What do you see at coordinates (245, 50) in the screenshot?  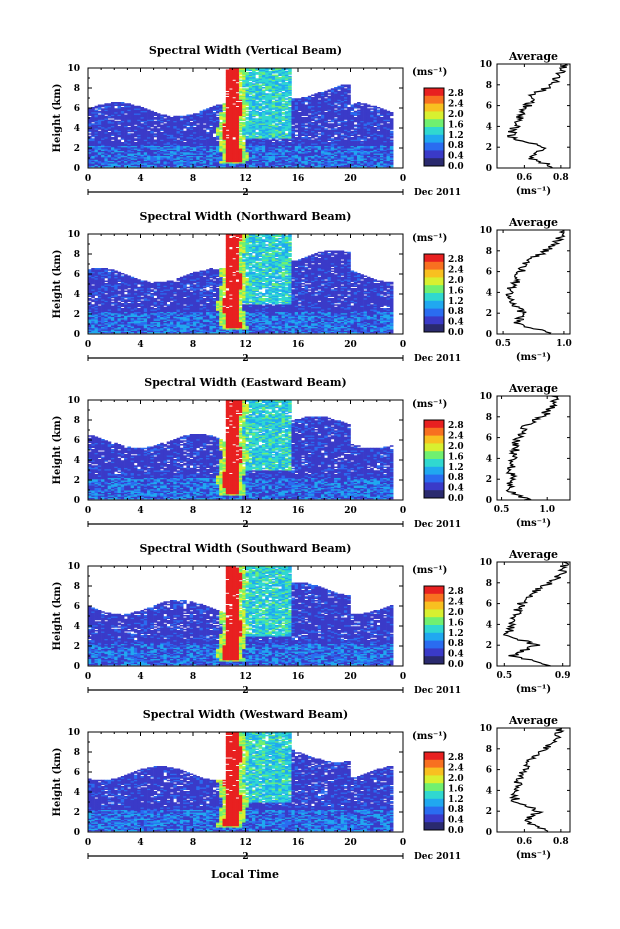 I see `panel-title: Spectral Width (Vertical Beam)` at bounding box center [245, 50].